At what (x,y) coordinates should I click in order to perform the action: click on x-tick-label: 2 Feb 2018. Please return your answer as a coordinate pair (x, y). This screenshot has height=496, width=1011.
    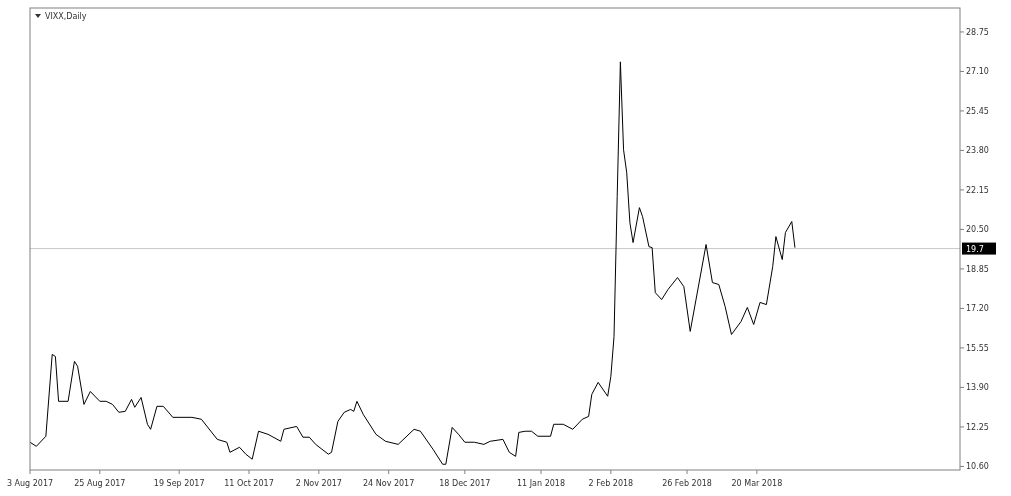
    Looking at the image, I should click on (611, 483).